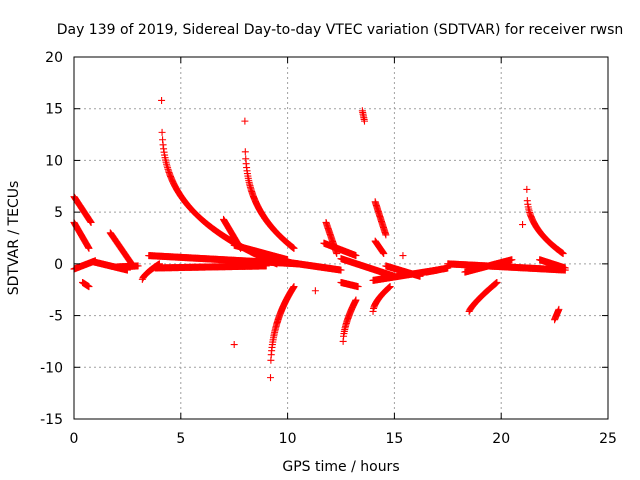 Image resolution: width=640 pixels, height=480 pixels. Describe the element at coordinates (501, 439) in the screenshot. I see `x-tick-label: 20` at that location.